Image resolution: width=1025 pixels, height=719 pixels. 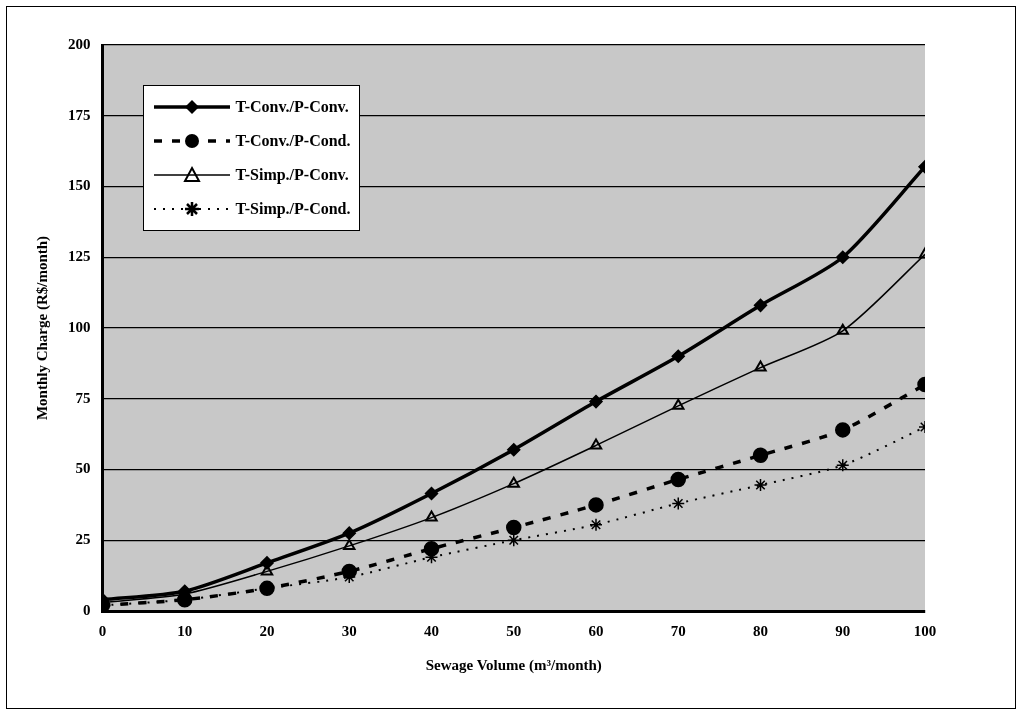 I want to click on y-tick-label: 150, so click(x=79, y=185).